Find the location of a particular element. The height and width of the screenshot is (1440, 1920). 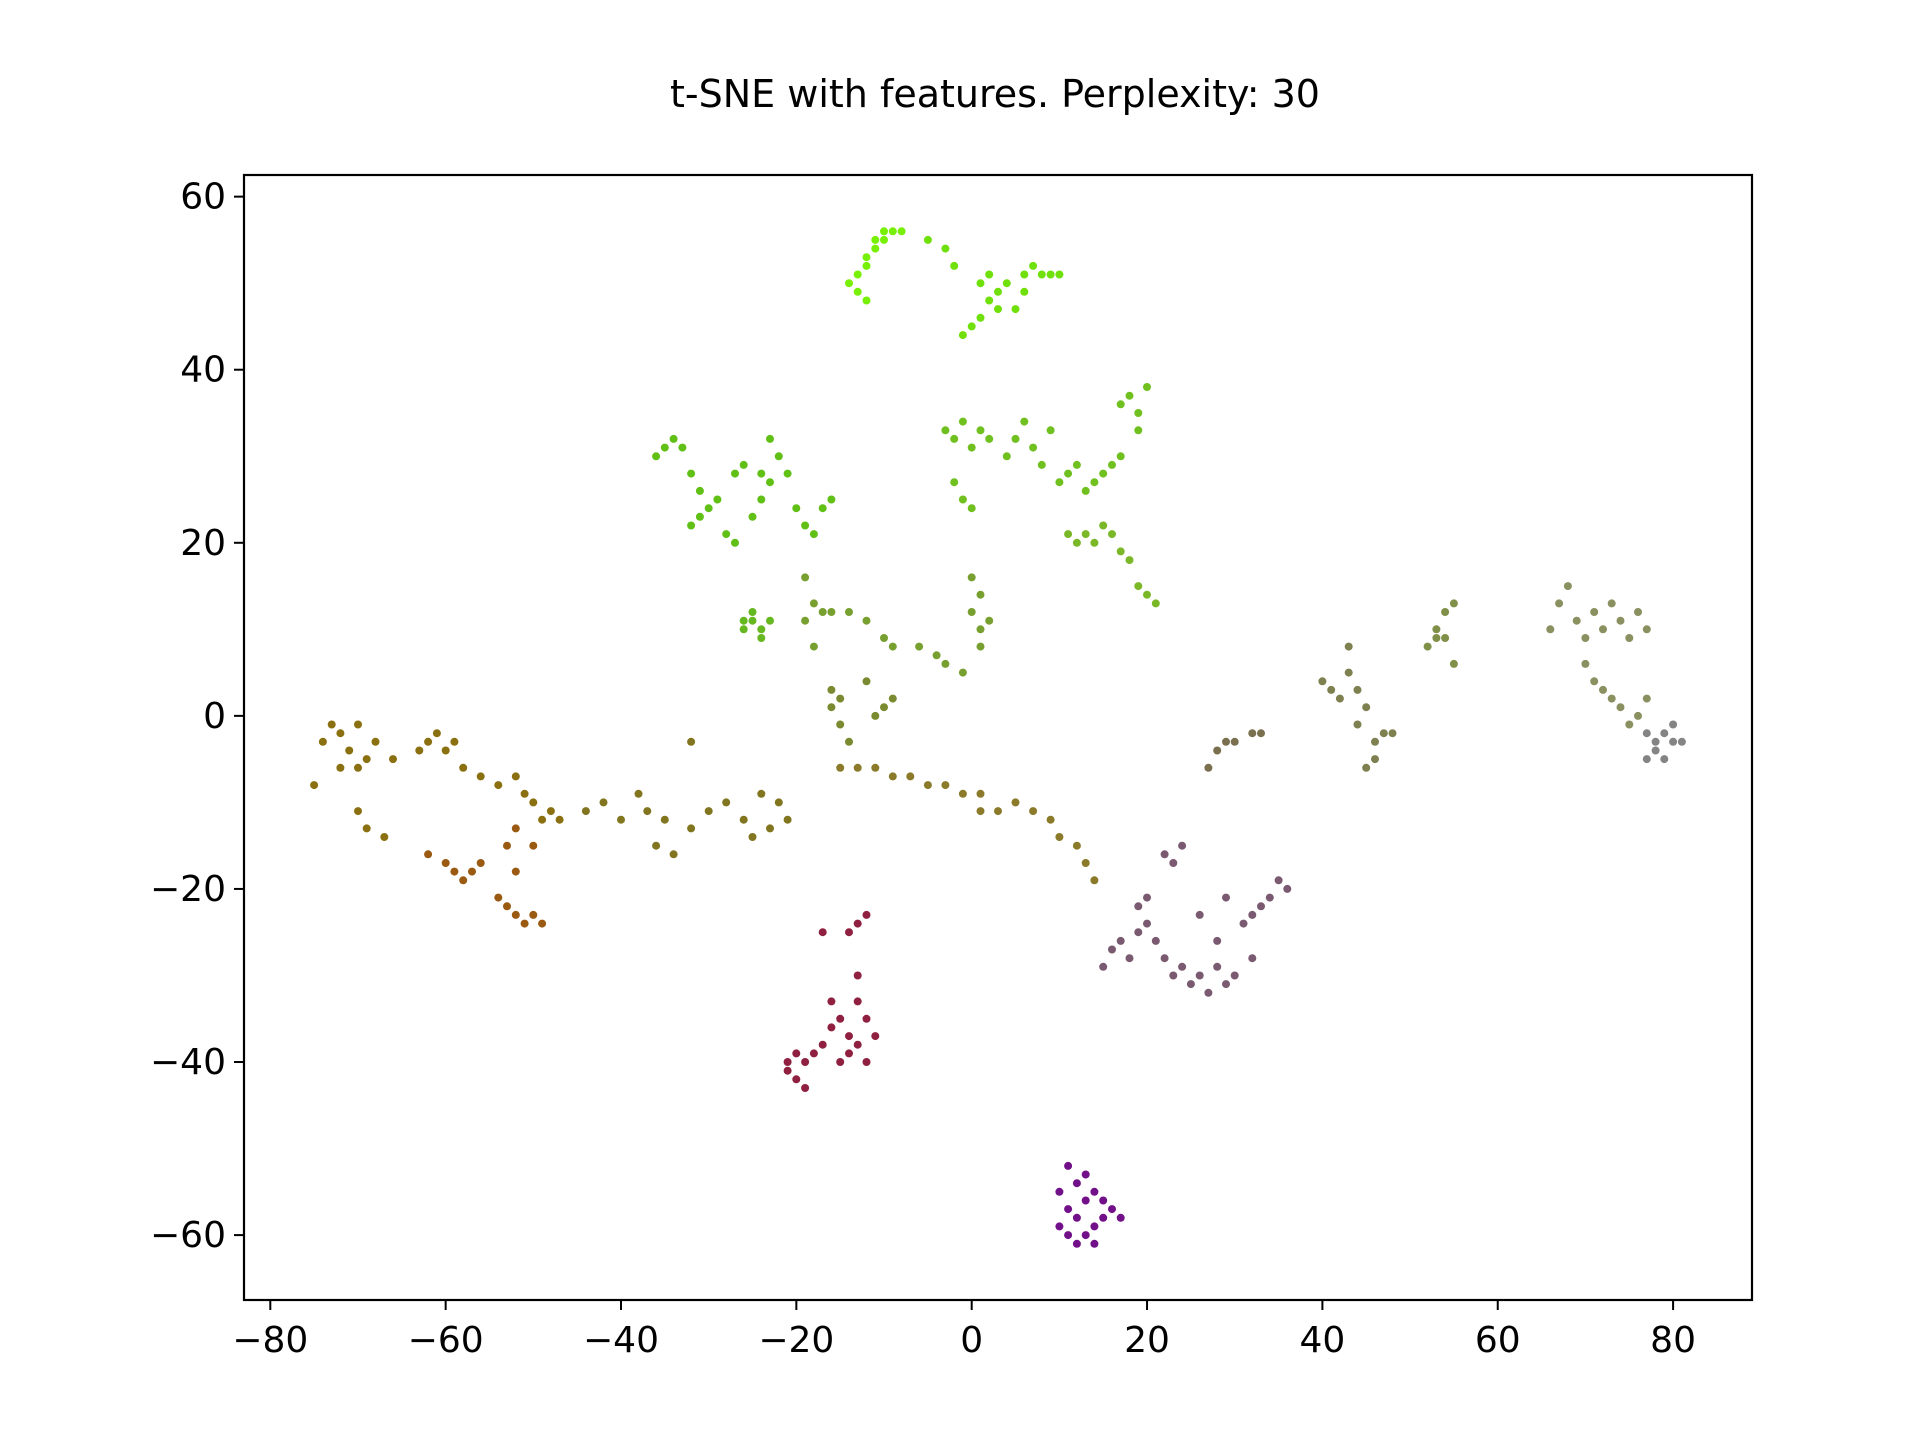

x-tick-label: −40 is located at coordinates (621, 1340).